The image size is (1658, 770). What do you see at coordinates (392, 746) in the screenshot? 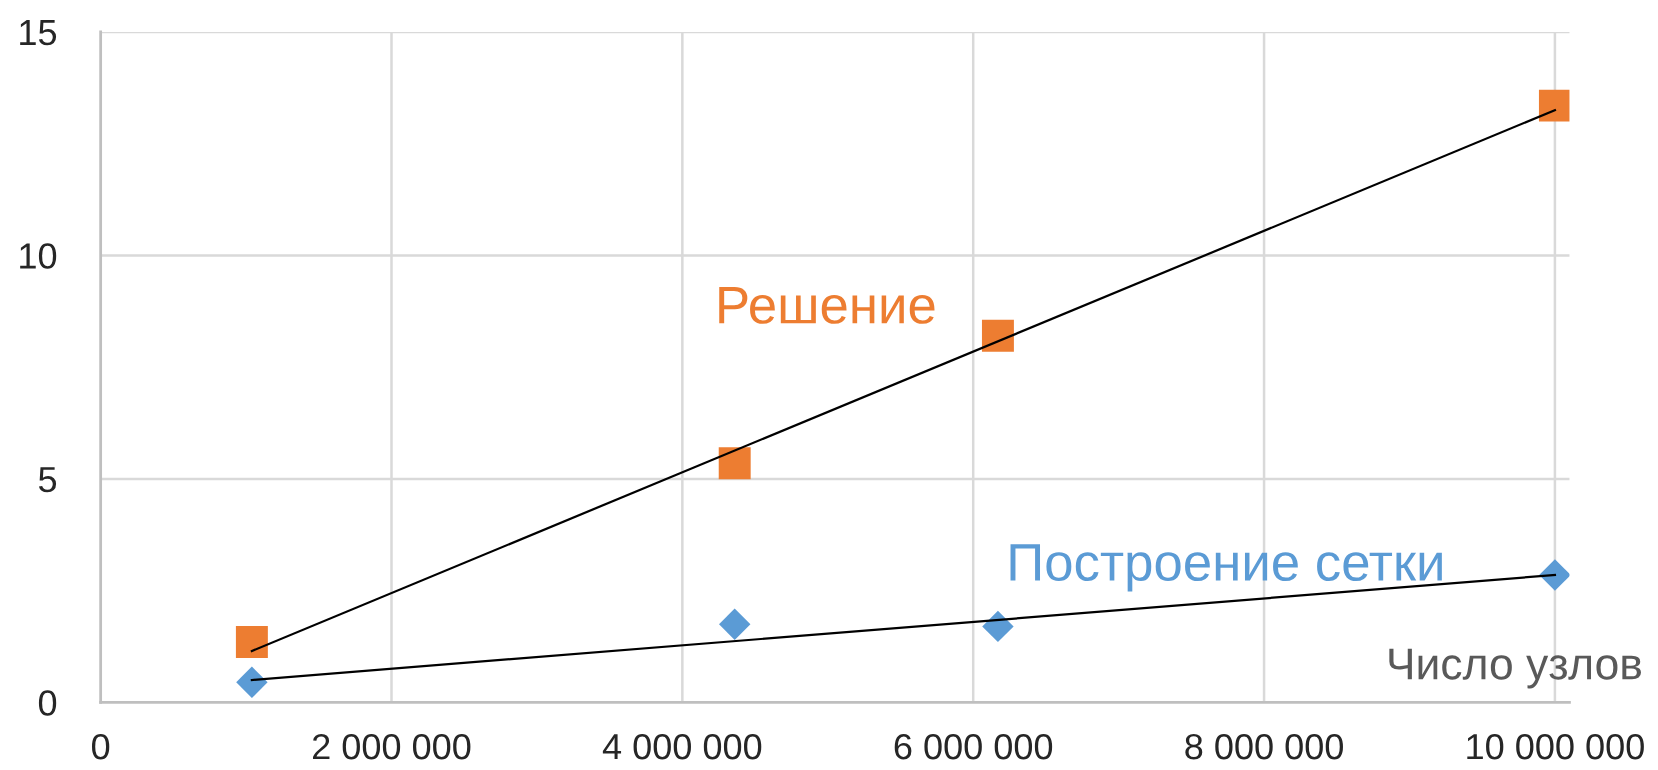
I see `x-tick-label: 2 000 000` at bounding box center [392, 746].